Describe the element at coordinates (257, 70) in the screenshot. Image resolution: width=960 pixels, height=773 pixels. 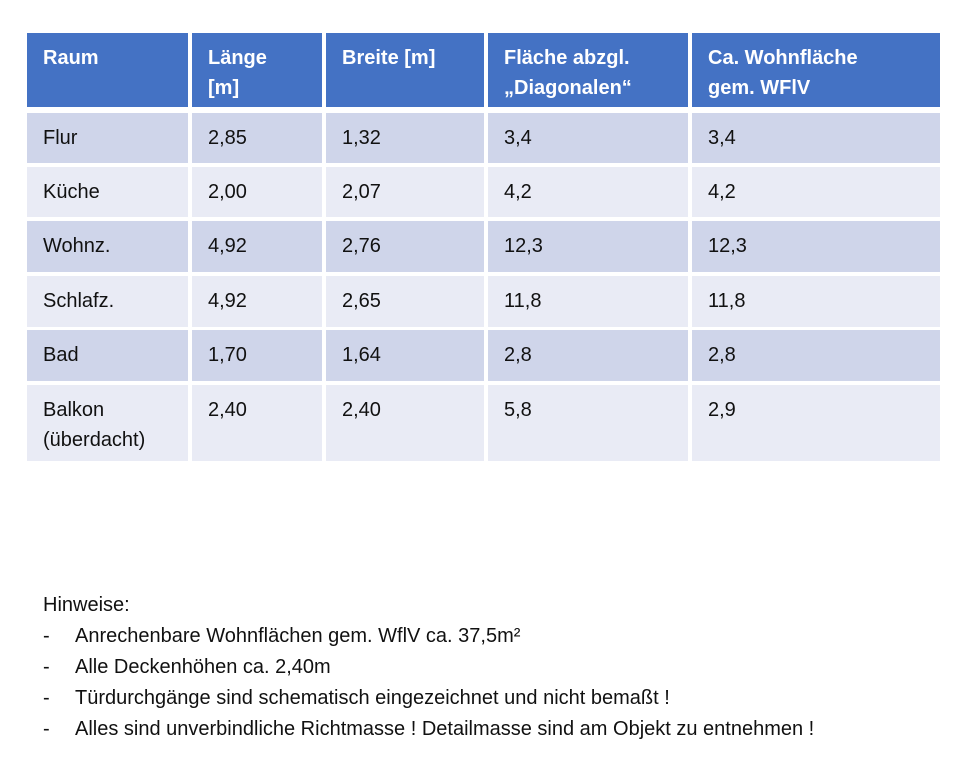
I see `header-cell: Länge [m]` at that location.